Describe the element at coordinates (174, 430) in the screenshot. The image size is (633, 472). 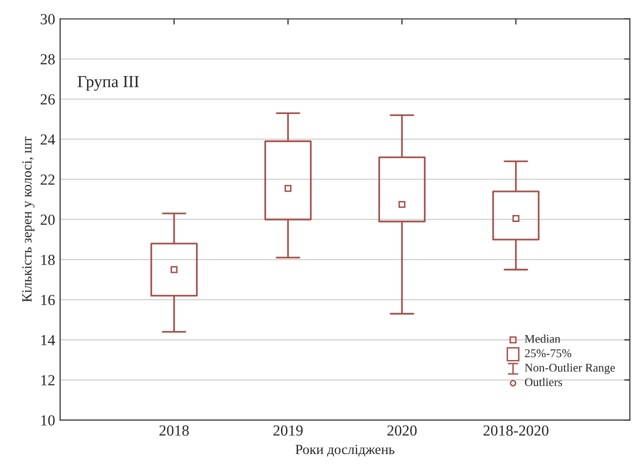
I see `x-tick-label: 2018` at that location.